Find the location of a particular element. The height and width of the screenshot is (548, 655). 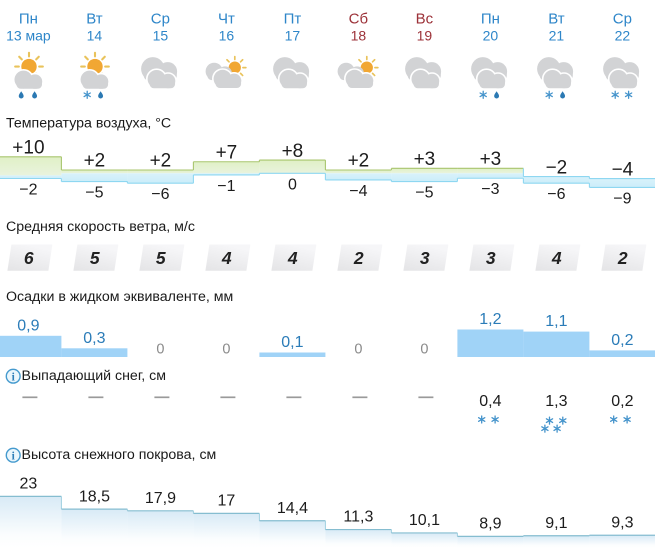

svg-text: Высота снежного покрова, см is located at coordinates (119, 455).